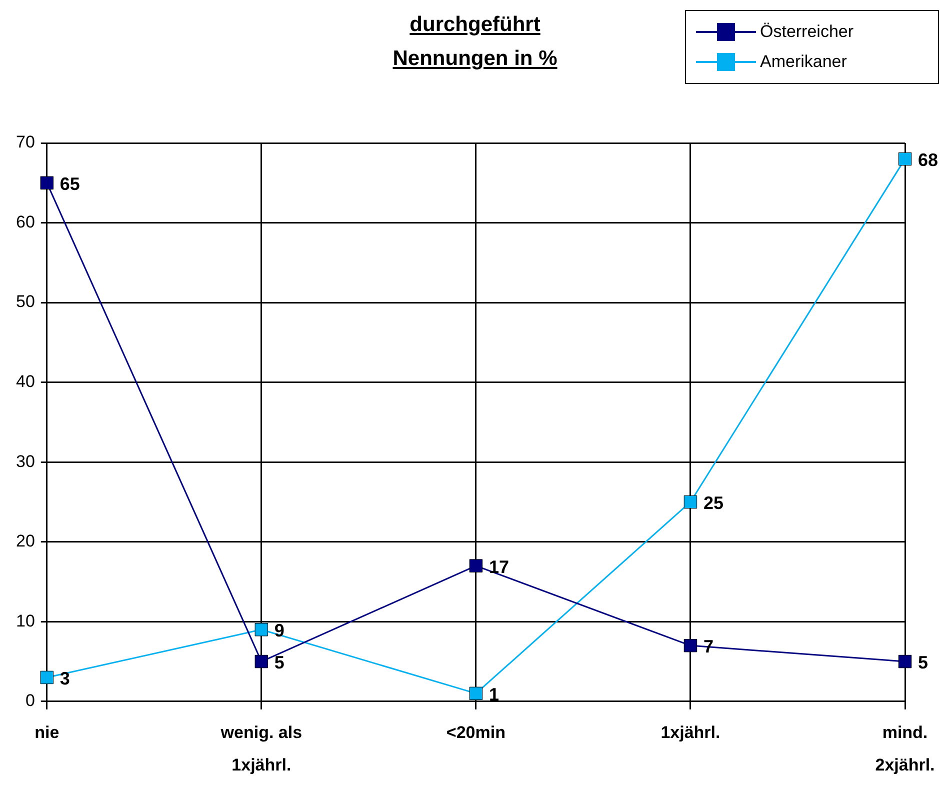 The image size is (951, 794). I want to click on legend-label: Österreicher, so click(807, 32).